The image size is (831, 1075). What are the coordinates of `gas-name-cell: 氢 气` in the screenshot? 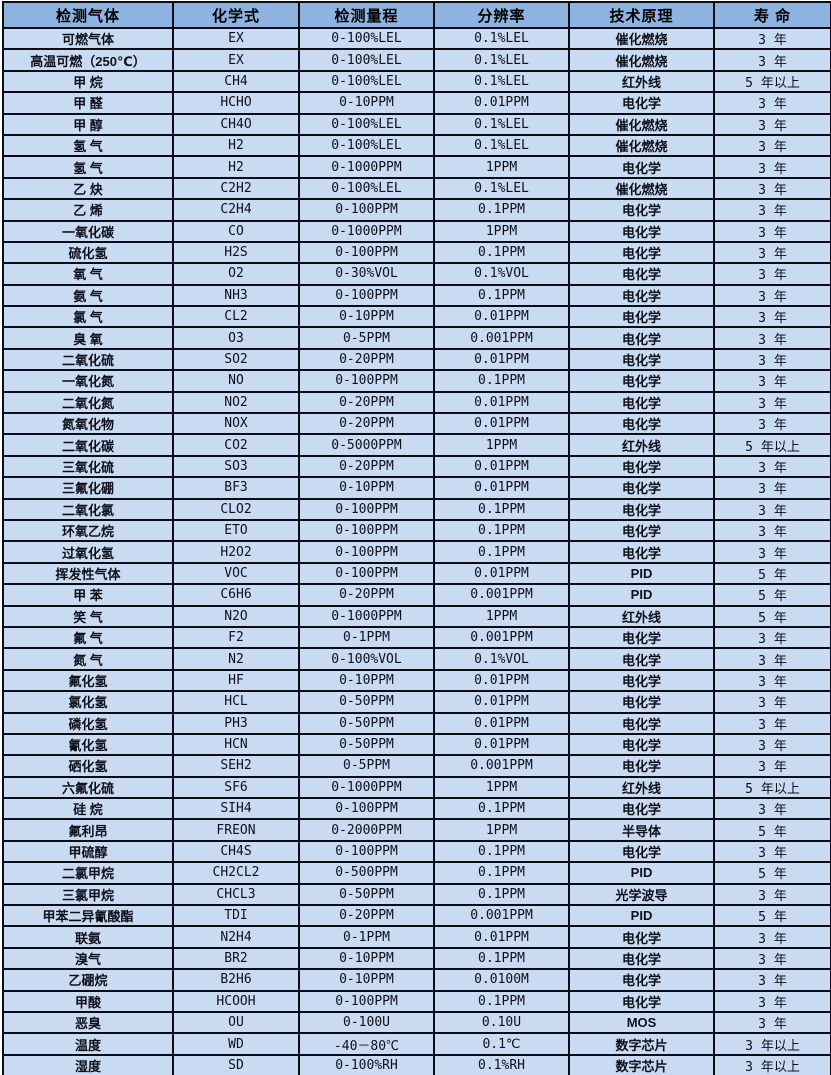 It's located at (88, 167).